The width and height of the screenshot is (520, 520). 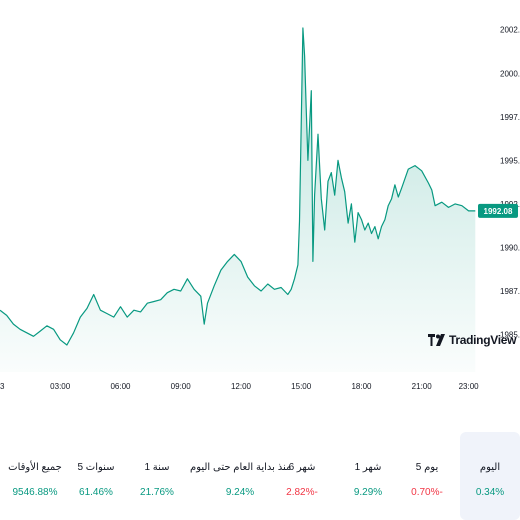 I want to click on period-change-value: 0.34%, so click(x=490, y=492).